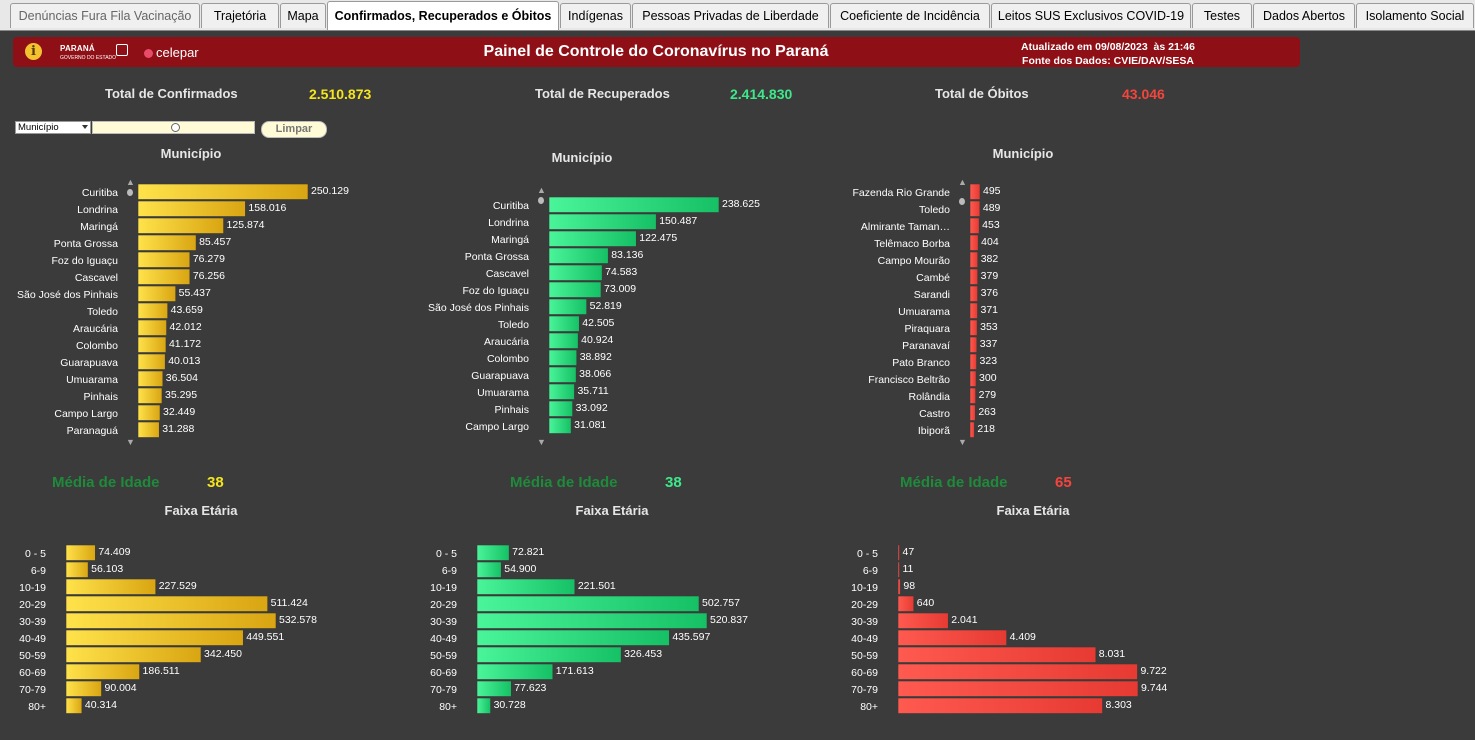 The height and width of the screenshot is (740, 1475). I want to click on tab-leitos: Leitos SUS Exclusivos COVID-19, so click(1091, 15).